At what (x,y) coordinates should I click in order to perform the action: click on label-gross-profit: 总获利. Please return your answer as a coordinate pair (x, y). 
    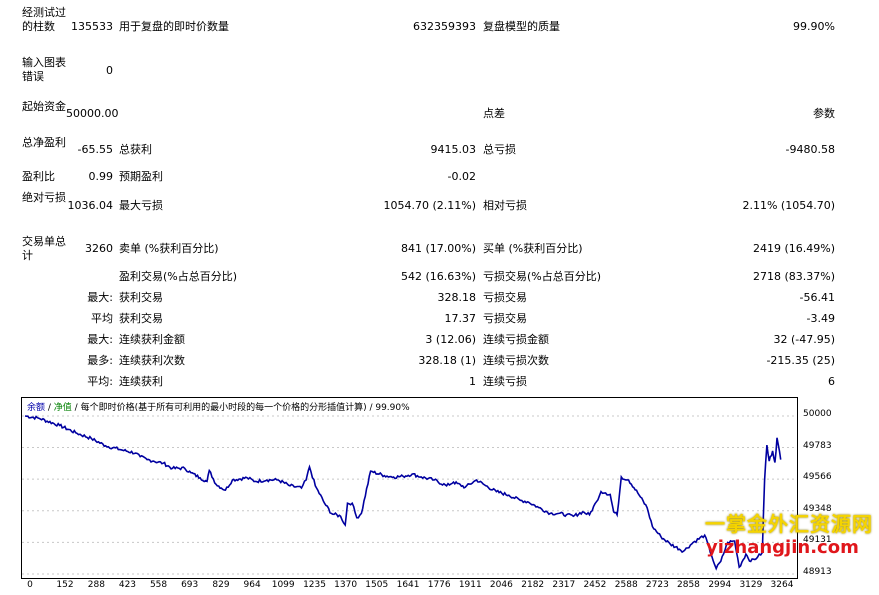
    Looking at the image, I should click on (135, 149).